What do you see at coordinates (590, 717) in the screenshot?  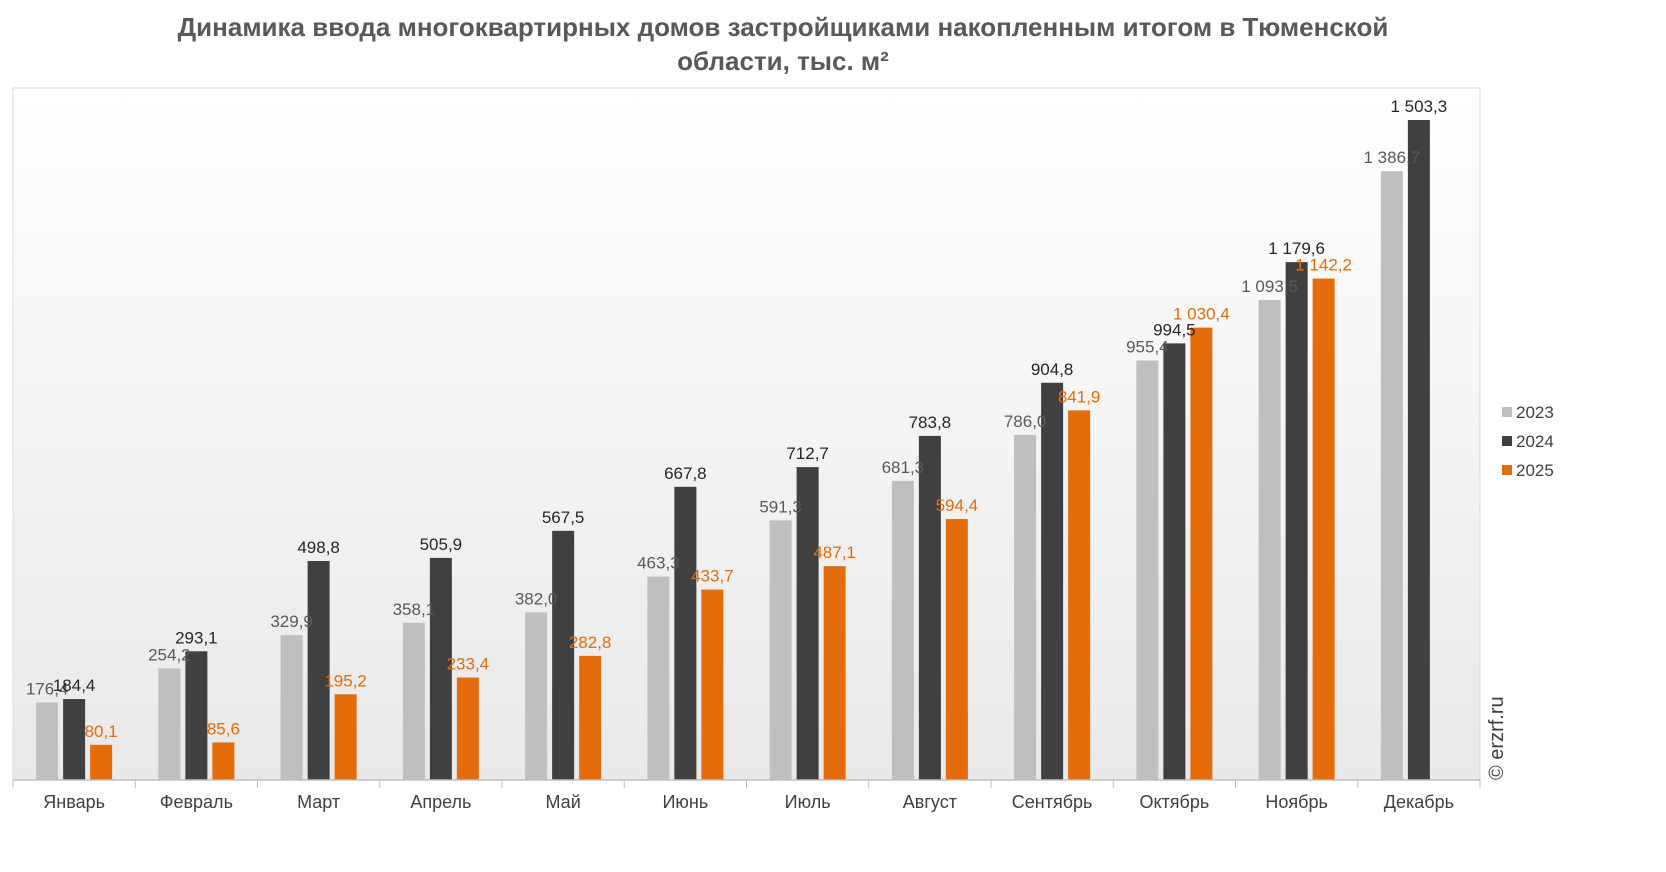 I see `bar-2025-Май` at bounding box center [590, 717].